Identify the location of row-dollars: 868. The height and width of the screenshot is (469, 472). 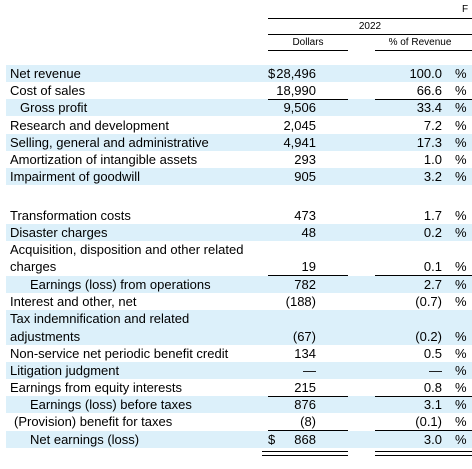
(305, 439).